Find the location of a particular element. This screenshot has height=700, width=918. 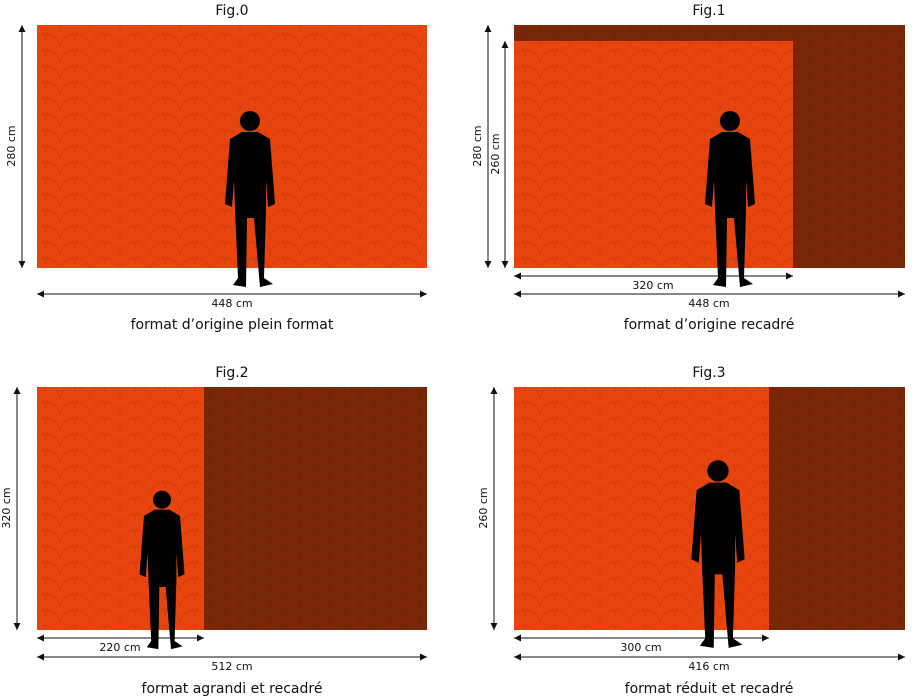

caption: format réduit et recadré is located at coordinates (709, 689).